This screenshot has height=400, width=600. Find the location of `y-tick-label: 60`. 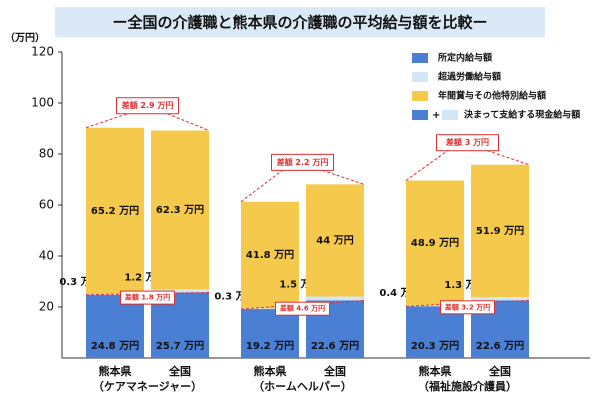

y-tick-label: 60 is located at coordinates (46, 205).